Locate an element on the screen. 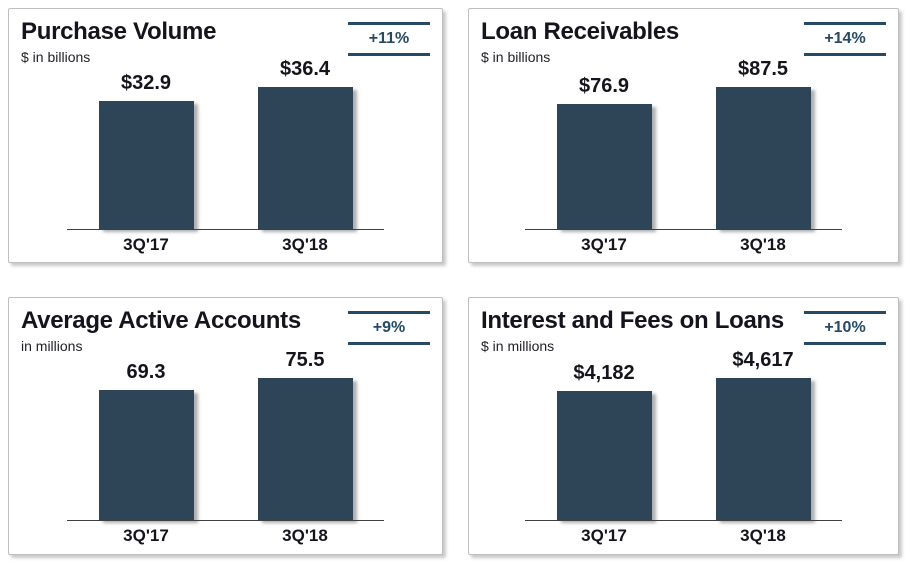  growth-badge: +9% is located at coordinates (389, 328).